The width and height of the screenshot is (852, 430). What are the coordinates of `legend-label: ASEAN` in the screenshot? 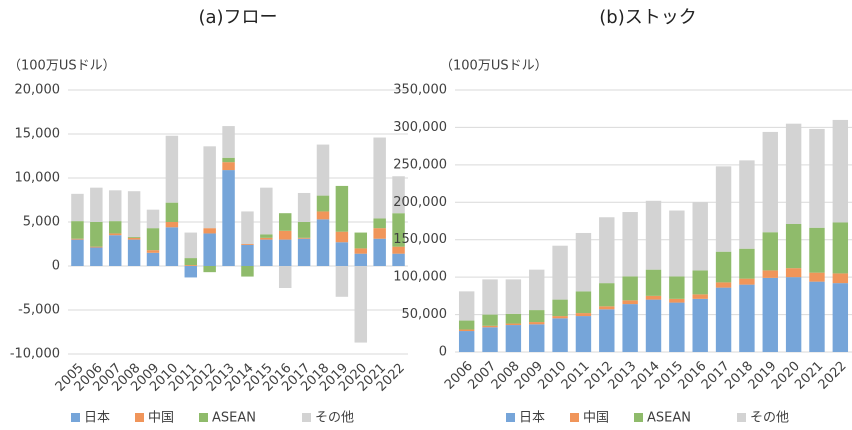 It's located at (234, 418).